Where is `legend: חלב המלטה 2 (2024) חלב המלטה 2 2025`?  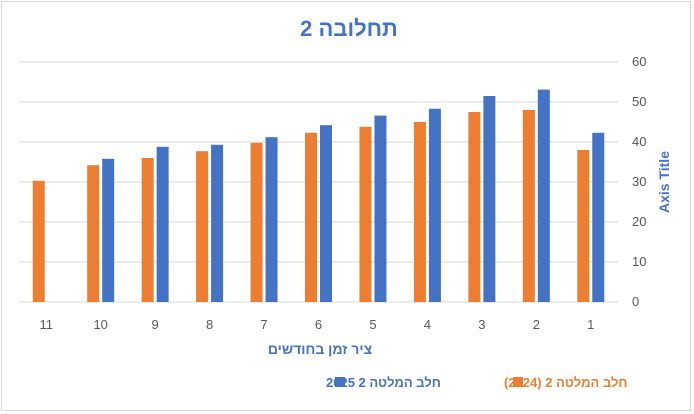
legend: חלב המלטה 2 (2024) חלב המלטה 2 2025 is located at coordinates (477, 382).